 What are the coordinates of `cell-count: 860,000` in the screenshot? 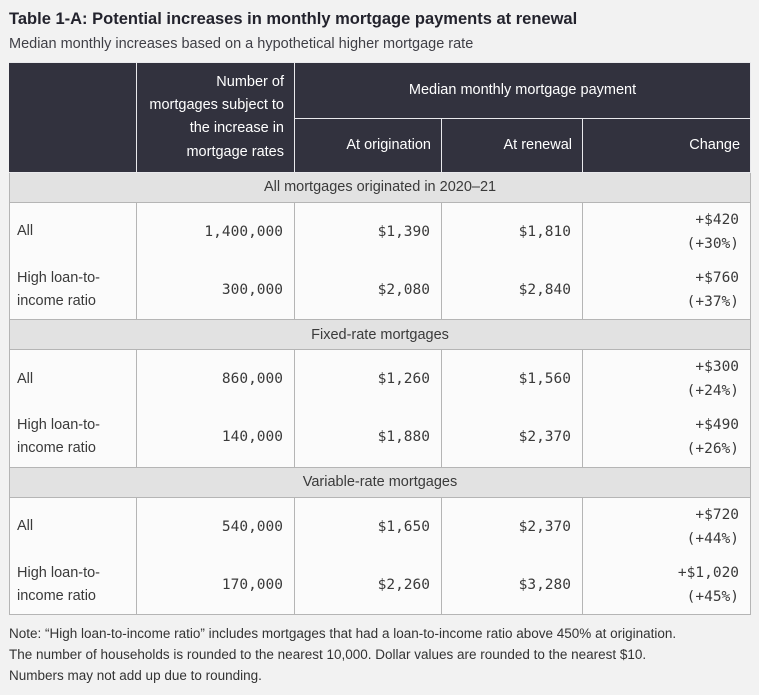 It's located at (215, 379).